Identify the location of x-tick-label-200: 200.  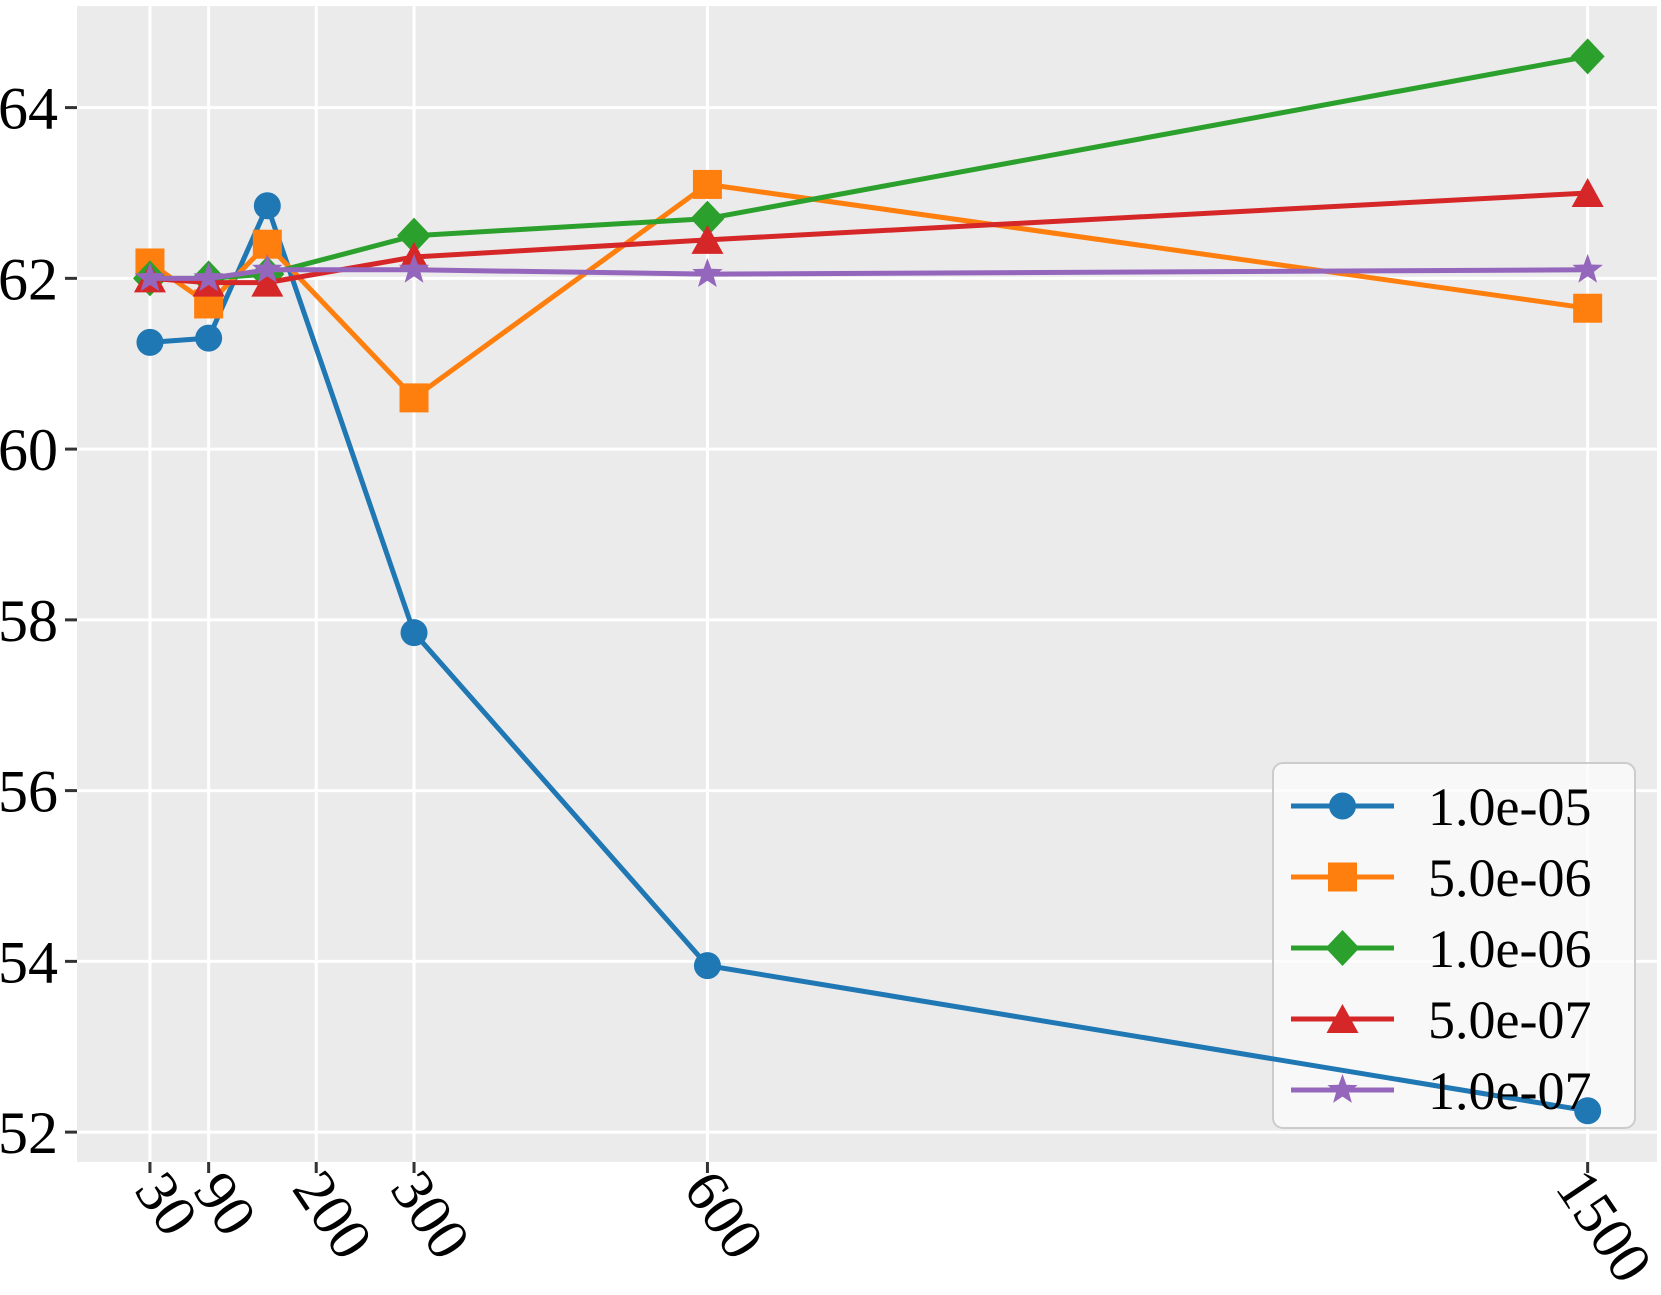
(332, 1215).